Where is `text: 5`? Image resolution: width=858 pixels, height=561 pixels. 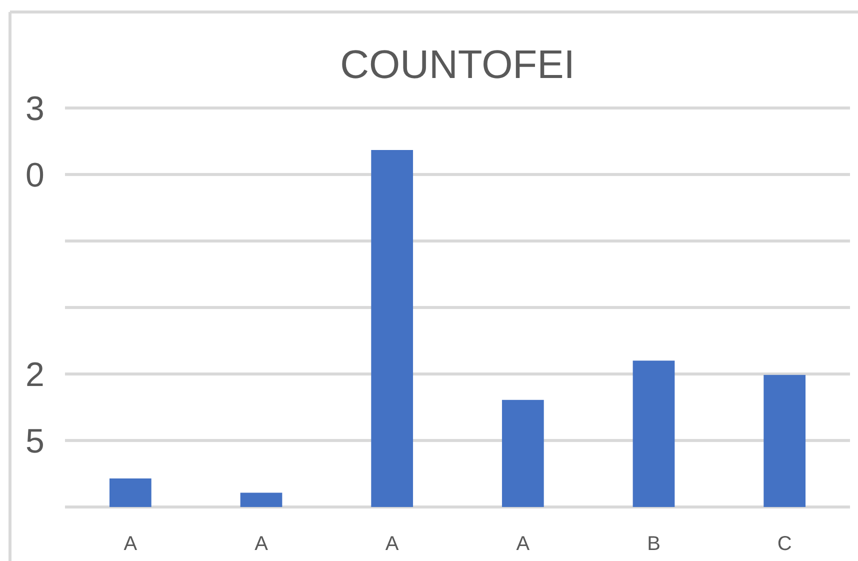 text: 5 is located at coordinates (35, 441).